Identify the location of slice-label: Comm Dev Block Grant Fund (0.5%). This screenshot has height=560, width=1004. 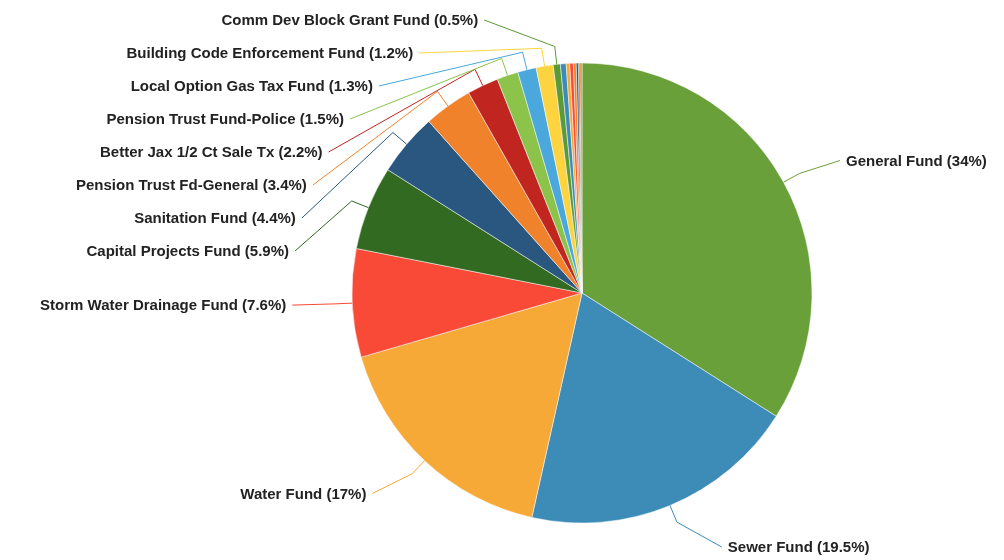
(350, 20).